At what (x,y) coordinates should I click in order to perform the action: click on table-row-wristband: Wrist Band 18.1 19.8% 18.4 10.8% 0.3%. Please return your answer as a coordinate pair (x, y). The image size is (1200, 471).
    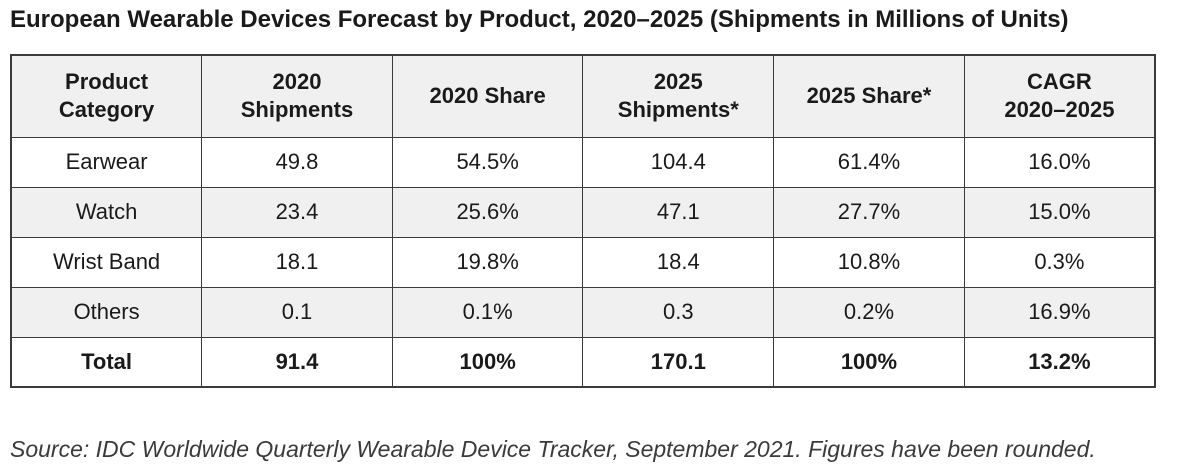
    Looking at the image, I should click on (583, 262).